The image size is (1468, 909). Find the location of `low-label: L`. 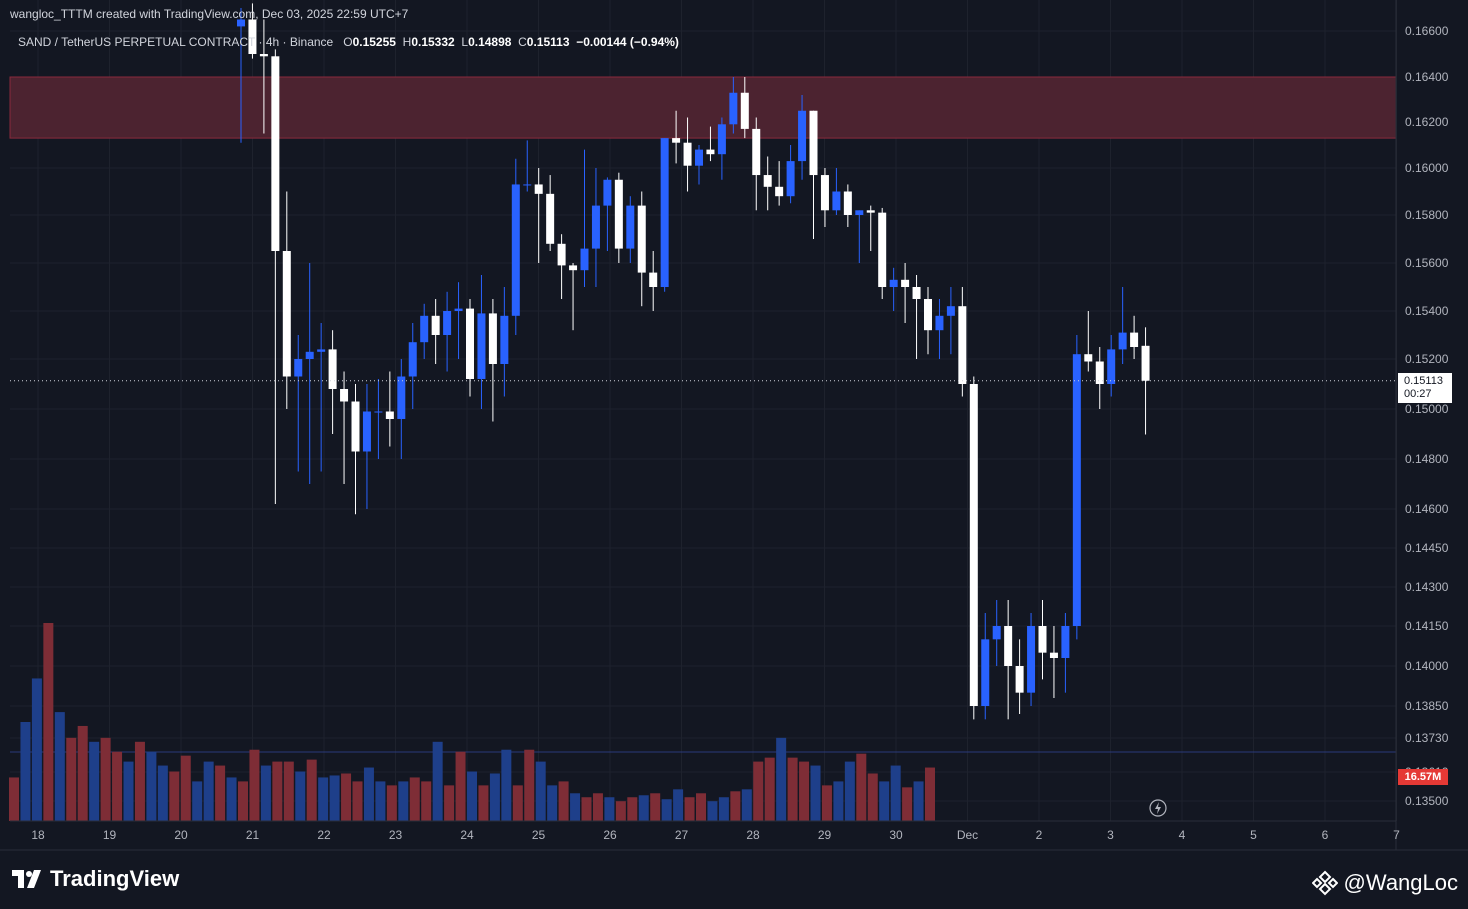

low-label: L is located at coordinates (465, 42).